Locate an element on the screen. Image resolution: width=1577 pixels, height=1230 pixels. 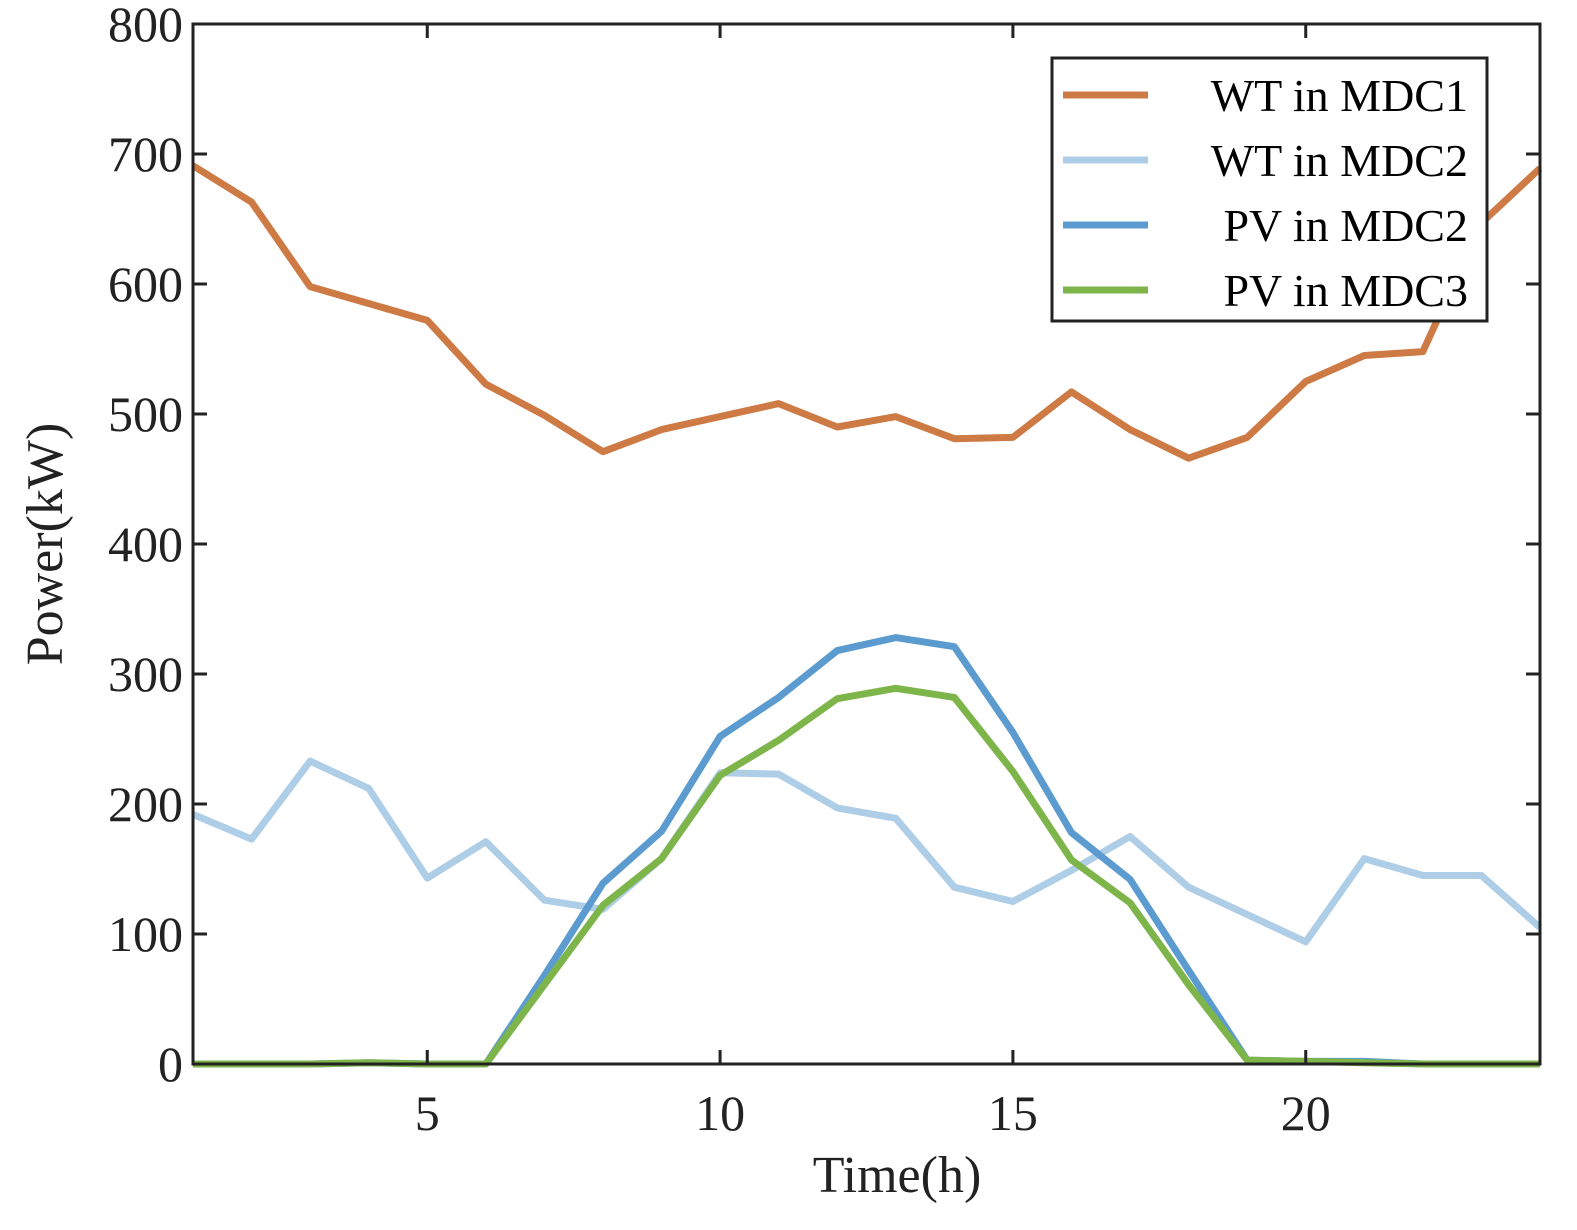
x-tick-label: 5 is located at coordinates (427, 1113).